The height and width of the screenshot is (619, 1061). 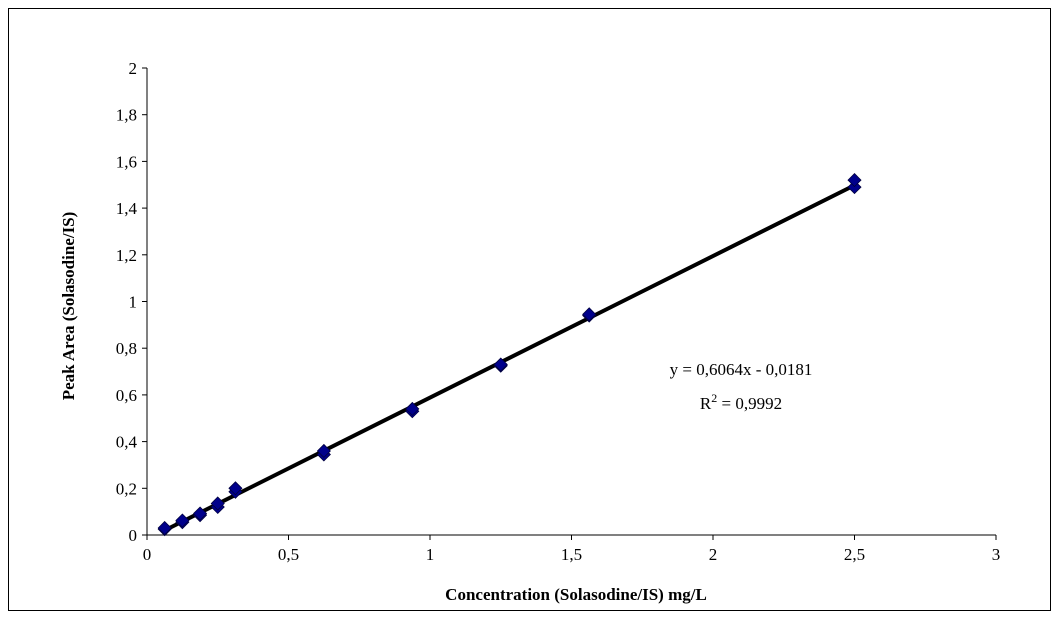 What do you see at coordinates (127, 442) in the screenshot?
I see `y-tick-label: 0,4` at bounding box center [127, 442].